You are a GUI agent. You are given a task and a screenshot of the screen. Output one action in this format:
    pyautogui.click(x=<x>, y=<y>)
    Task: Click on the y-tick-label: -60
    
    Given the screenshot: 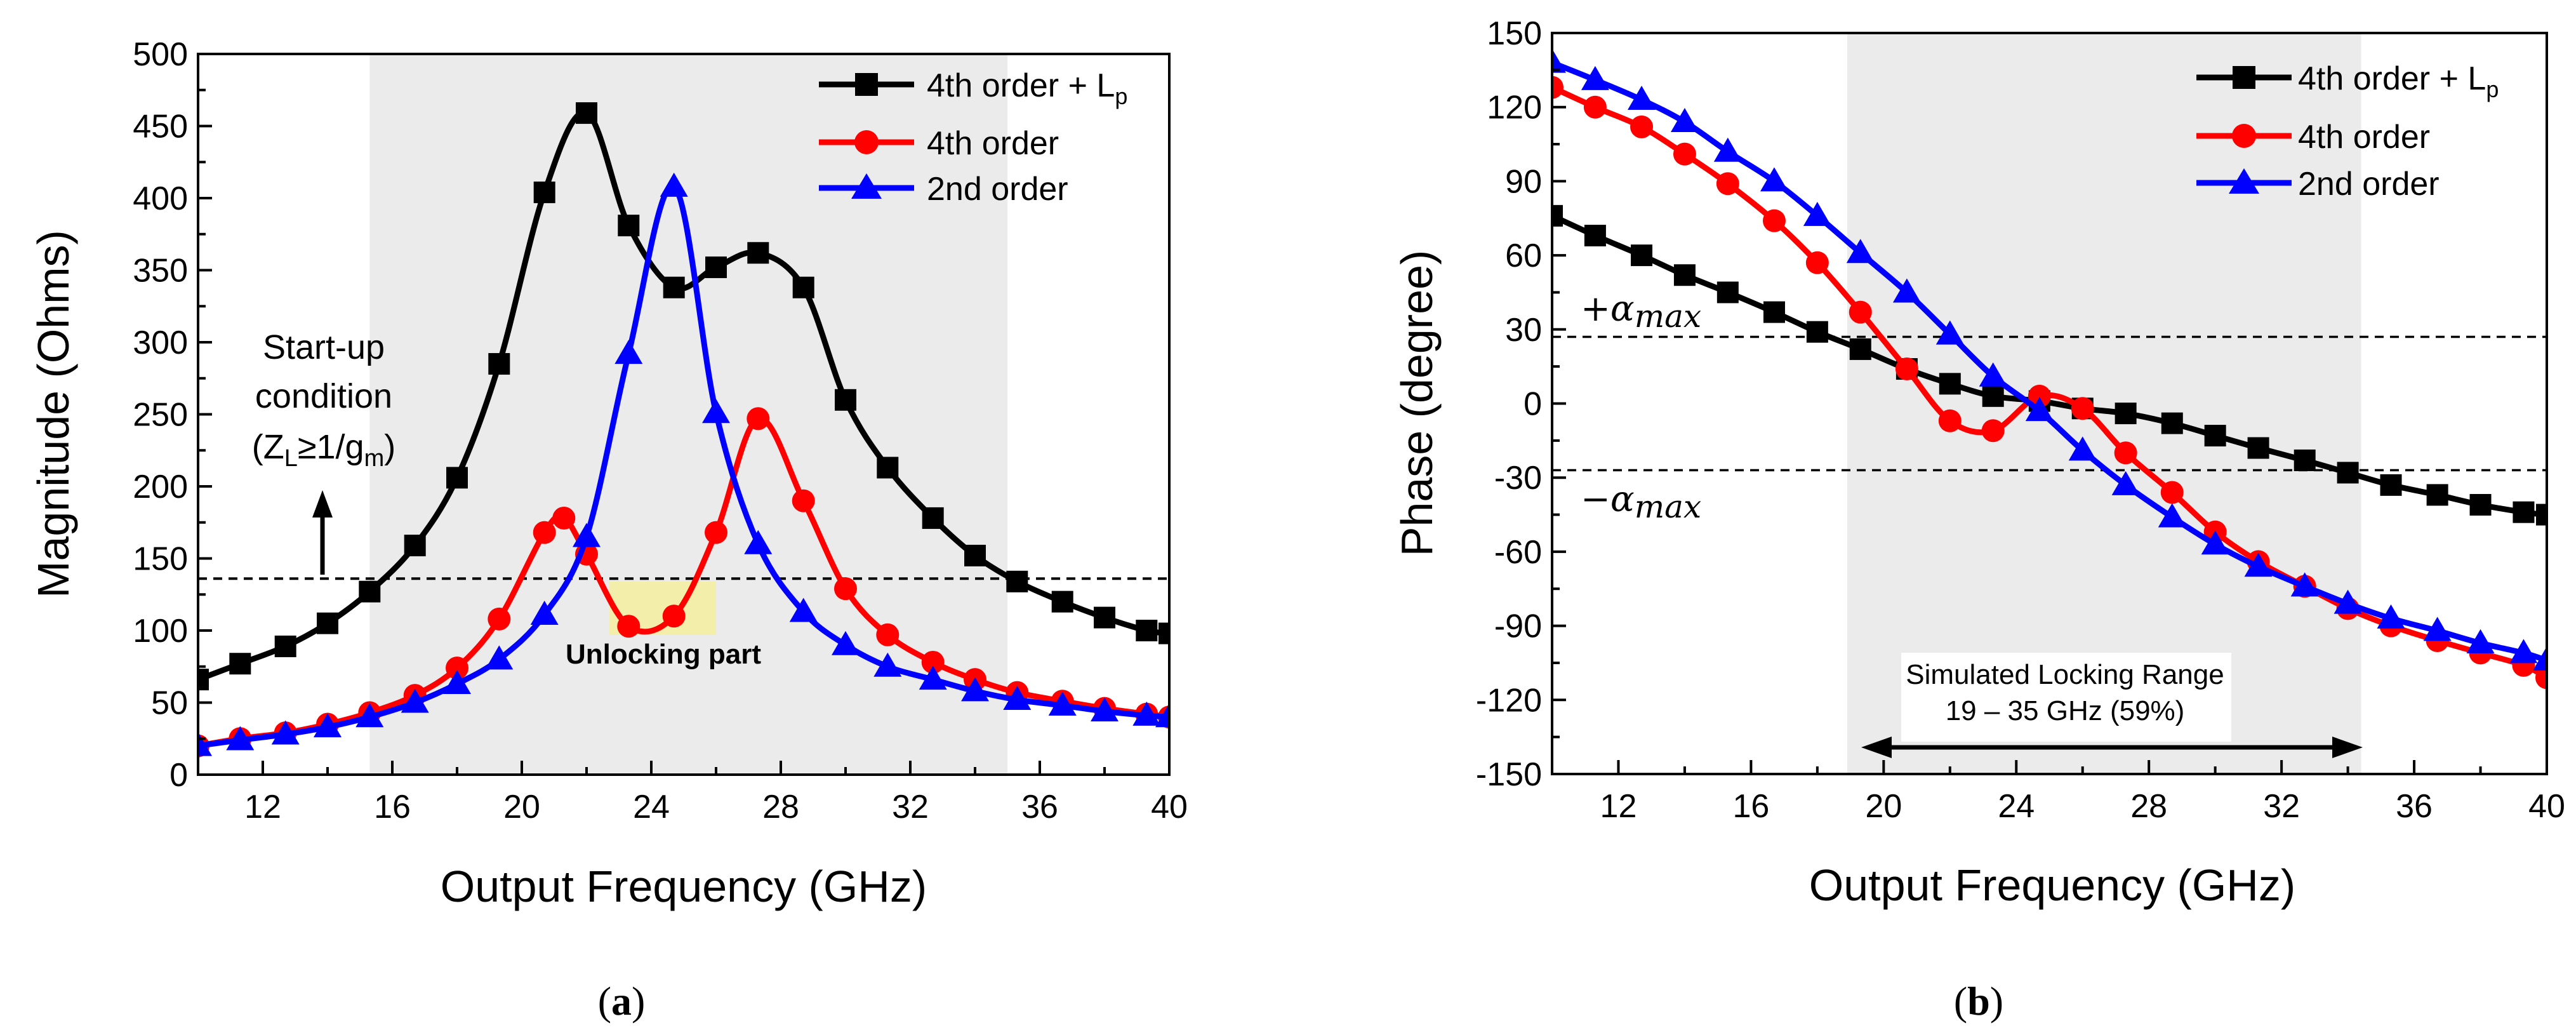 What is the action you would take?
    pyautogui.click(x=1518, y=552)
    